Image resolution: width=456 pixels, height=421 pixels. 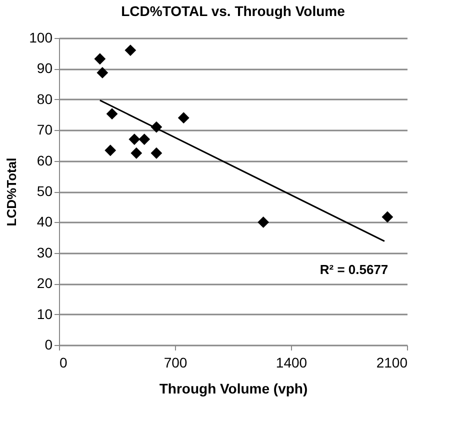 I want to click on y-tick-label: 40, so click(x=44, y=222).